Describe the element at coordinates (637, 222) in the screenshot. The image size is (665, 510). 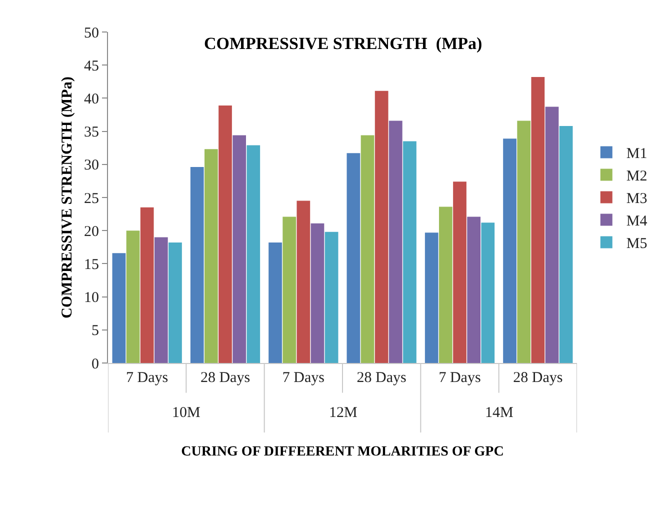
I see `legend-label: M4` at that location.